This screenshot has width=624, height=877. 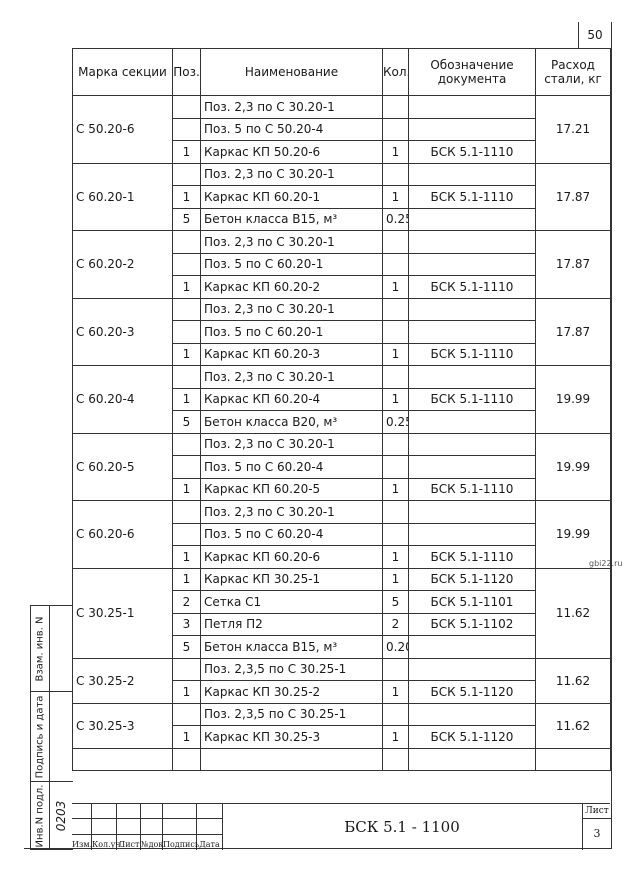 I want to click on table-row: С 30.25-2 Поз. 2,3,5 по С 30.25-1 11.62, so click(x=341, y=680).